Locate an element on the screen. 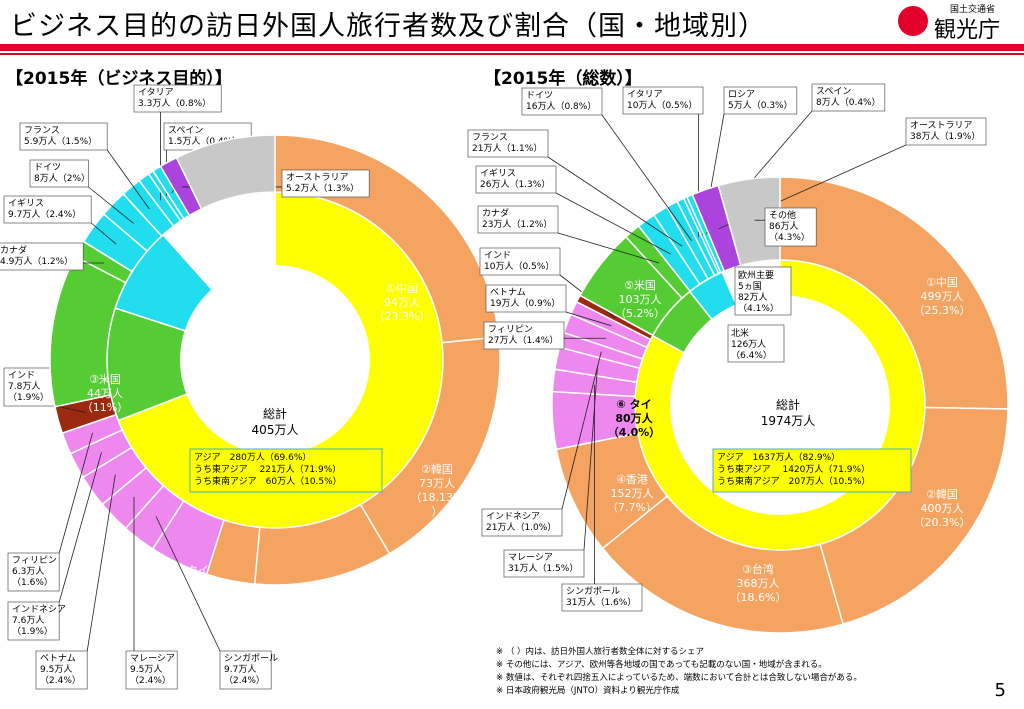  slice-label: ドイツ 16万人（0.8%） is located at coordinates (561, 101).